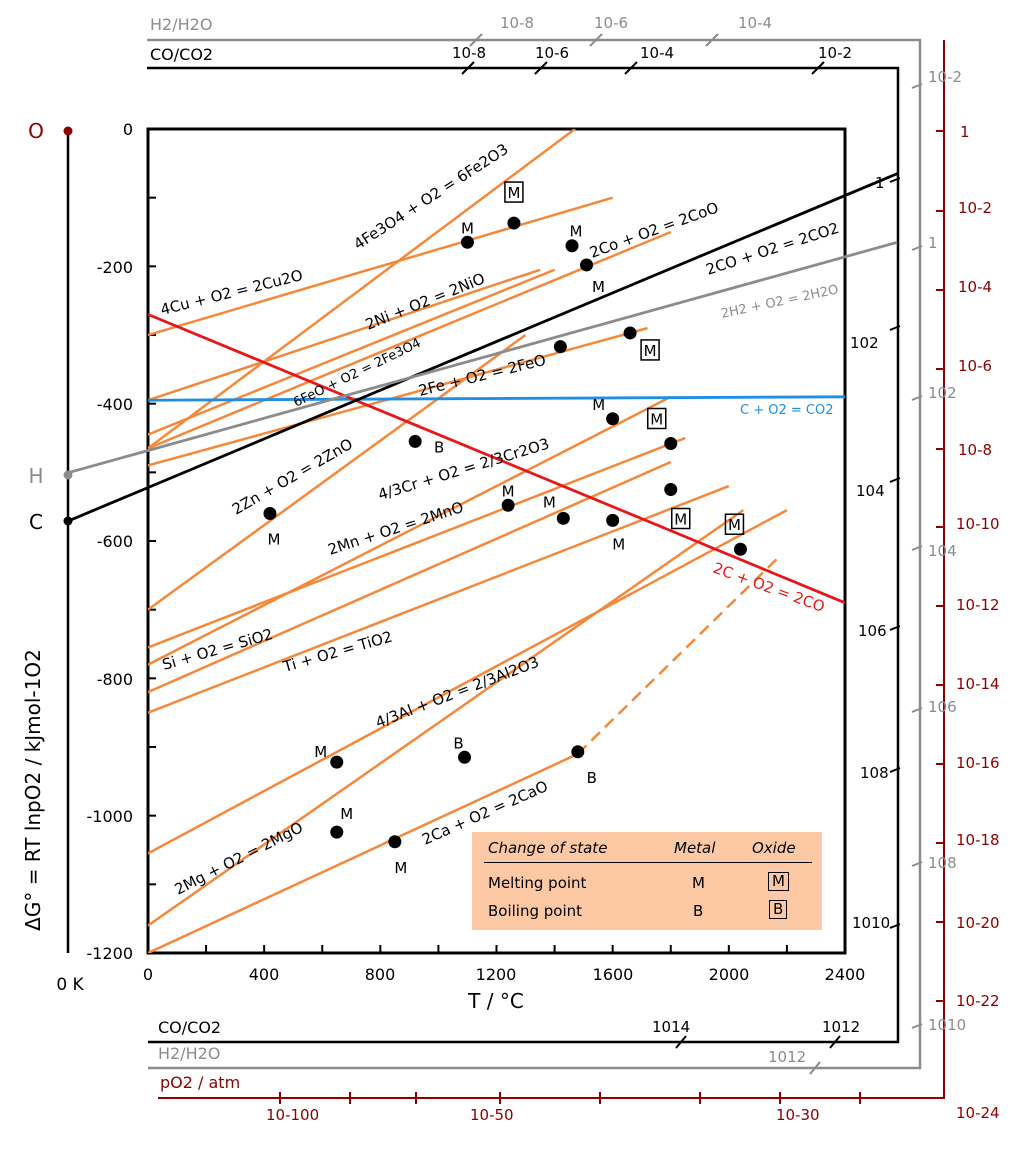 Image resolution: width=1024 pixels, height=1152 pixels. Describe the element at coordinates (780, 302) in the screenshot. I see `reaction-label: 2H2 + O2 = 2H2O` at that location.